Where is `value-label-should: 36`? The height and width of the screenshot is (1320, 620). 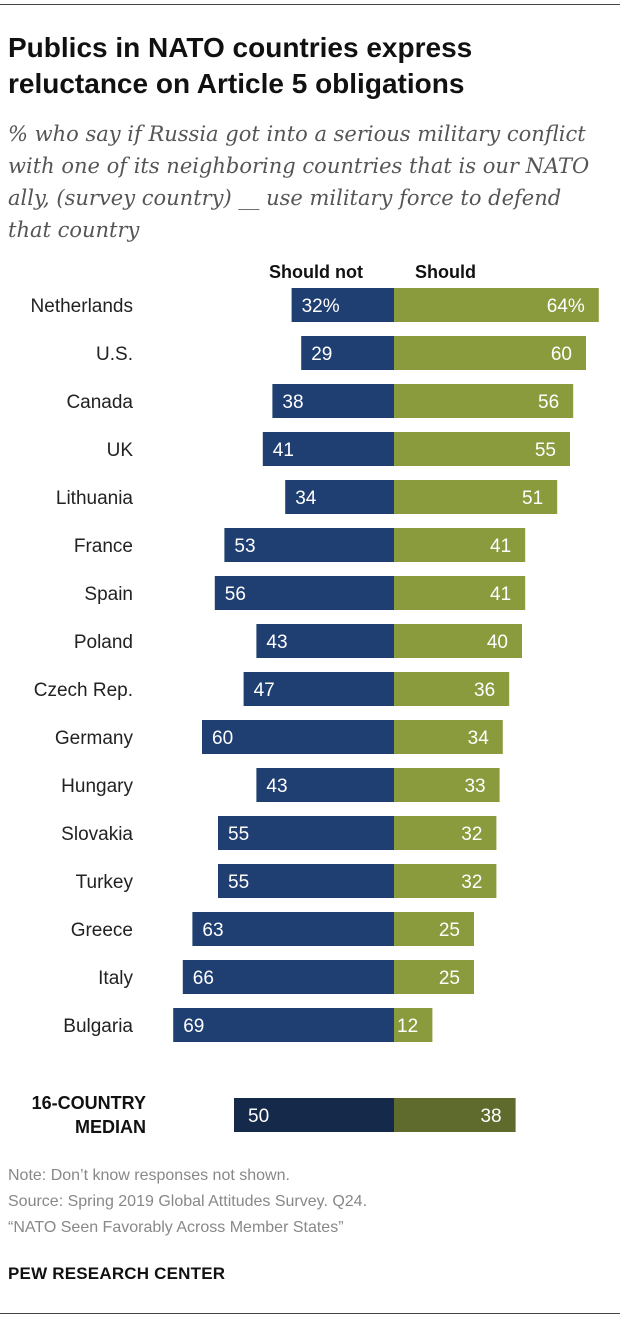 value-label-should: 36 is located at coordinates (484, 690).